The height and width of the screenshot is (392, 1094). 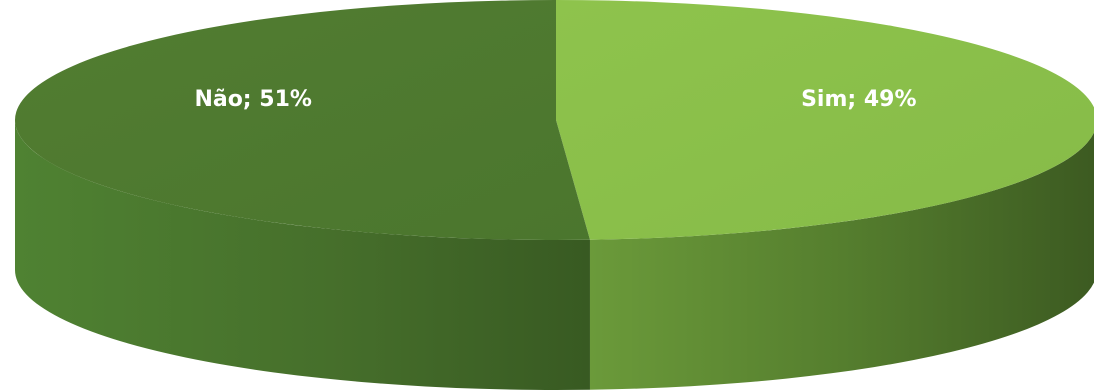 I want to click on data-label-sim: Sim; 49%, so click(x=858, y=99).